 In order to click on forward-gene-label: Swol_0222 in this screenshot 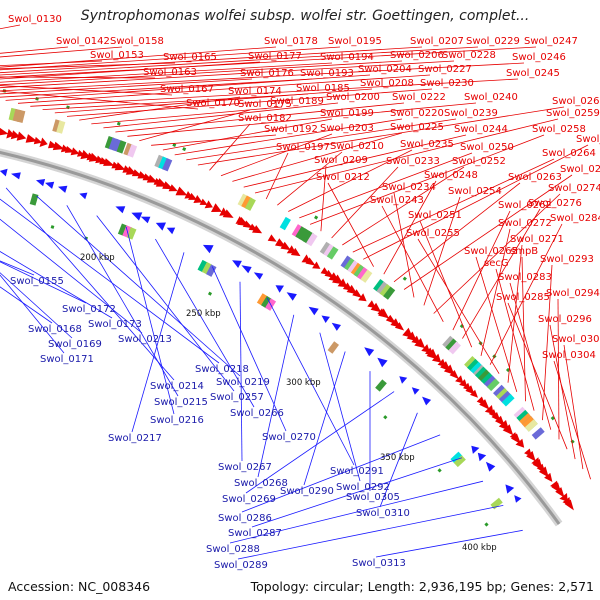, I will do `click(419, 97)`.